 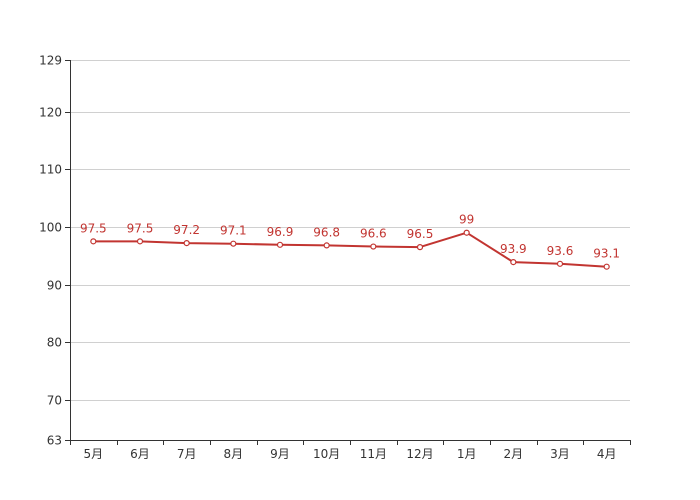 I want to click on x-tick-label: 4月, so click(x=607, y=454).